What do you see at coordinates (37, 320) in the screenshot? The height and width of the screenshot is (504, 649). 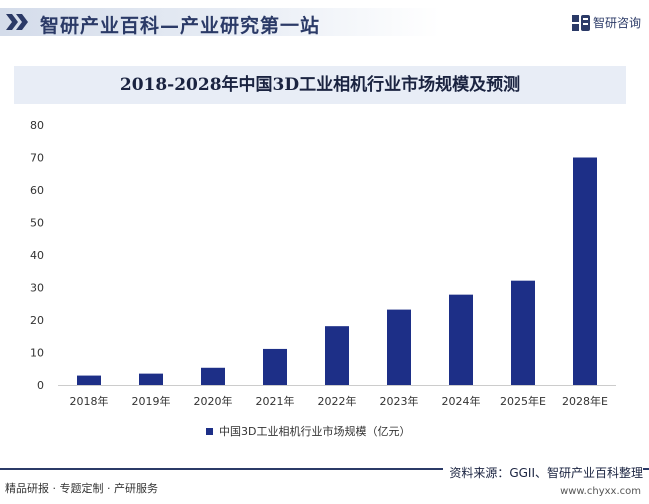 I see `y-tick-label: 20` at bounding box center [37, 320].